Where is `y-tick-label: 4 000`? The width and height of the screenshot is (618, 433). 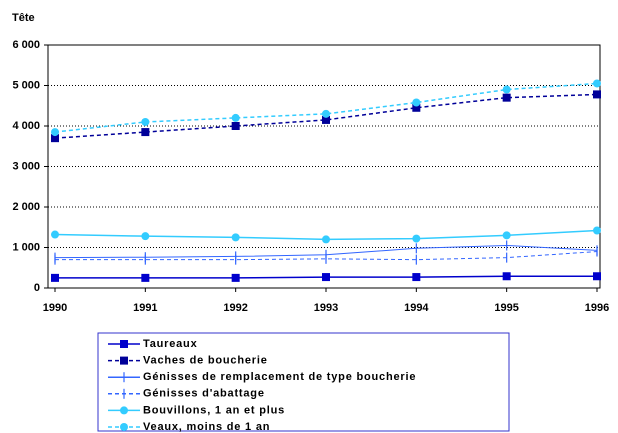 y-tick-label: 4 000 is located at coordinates (26, 126).